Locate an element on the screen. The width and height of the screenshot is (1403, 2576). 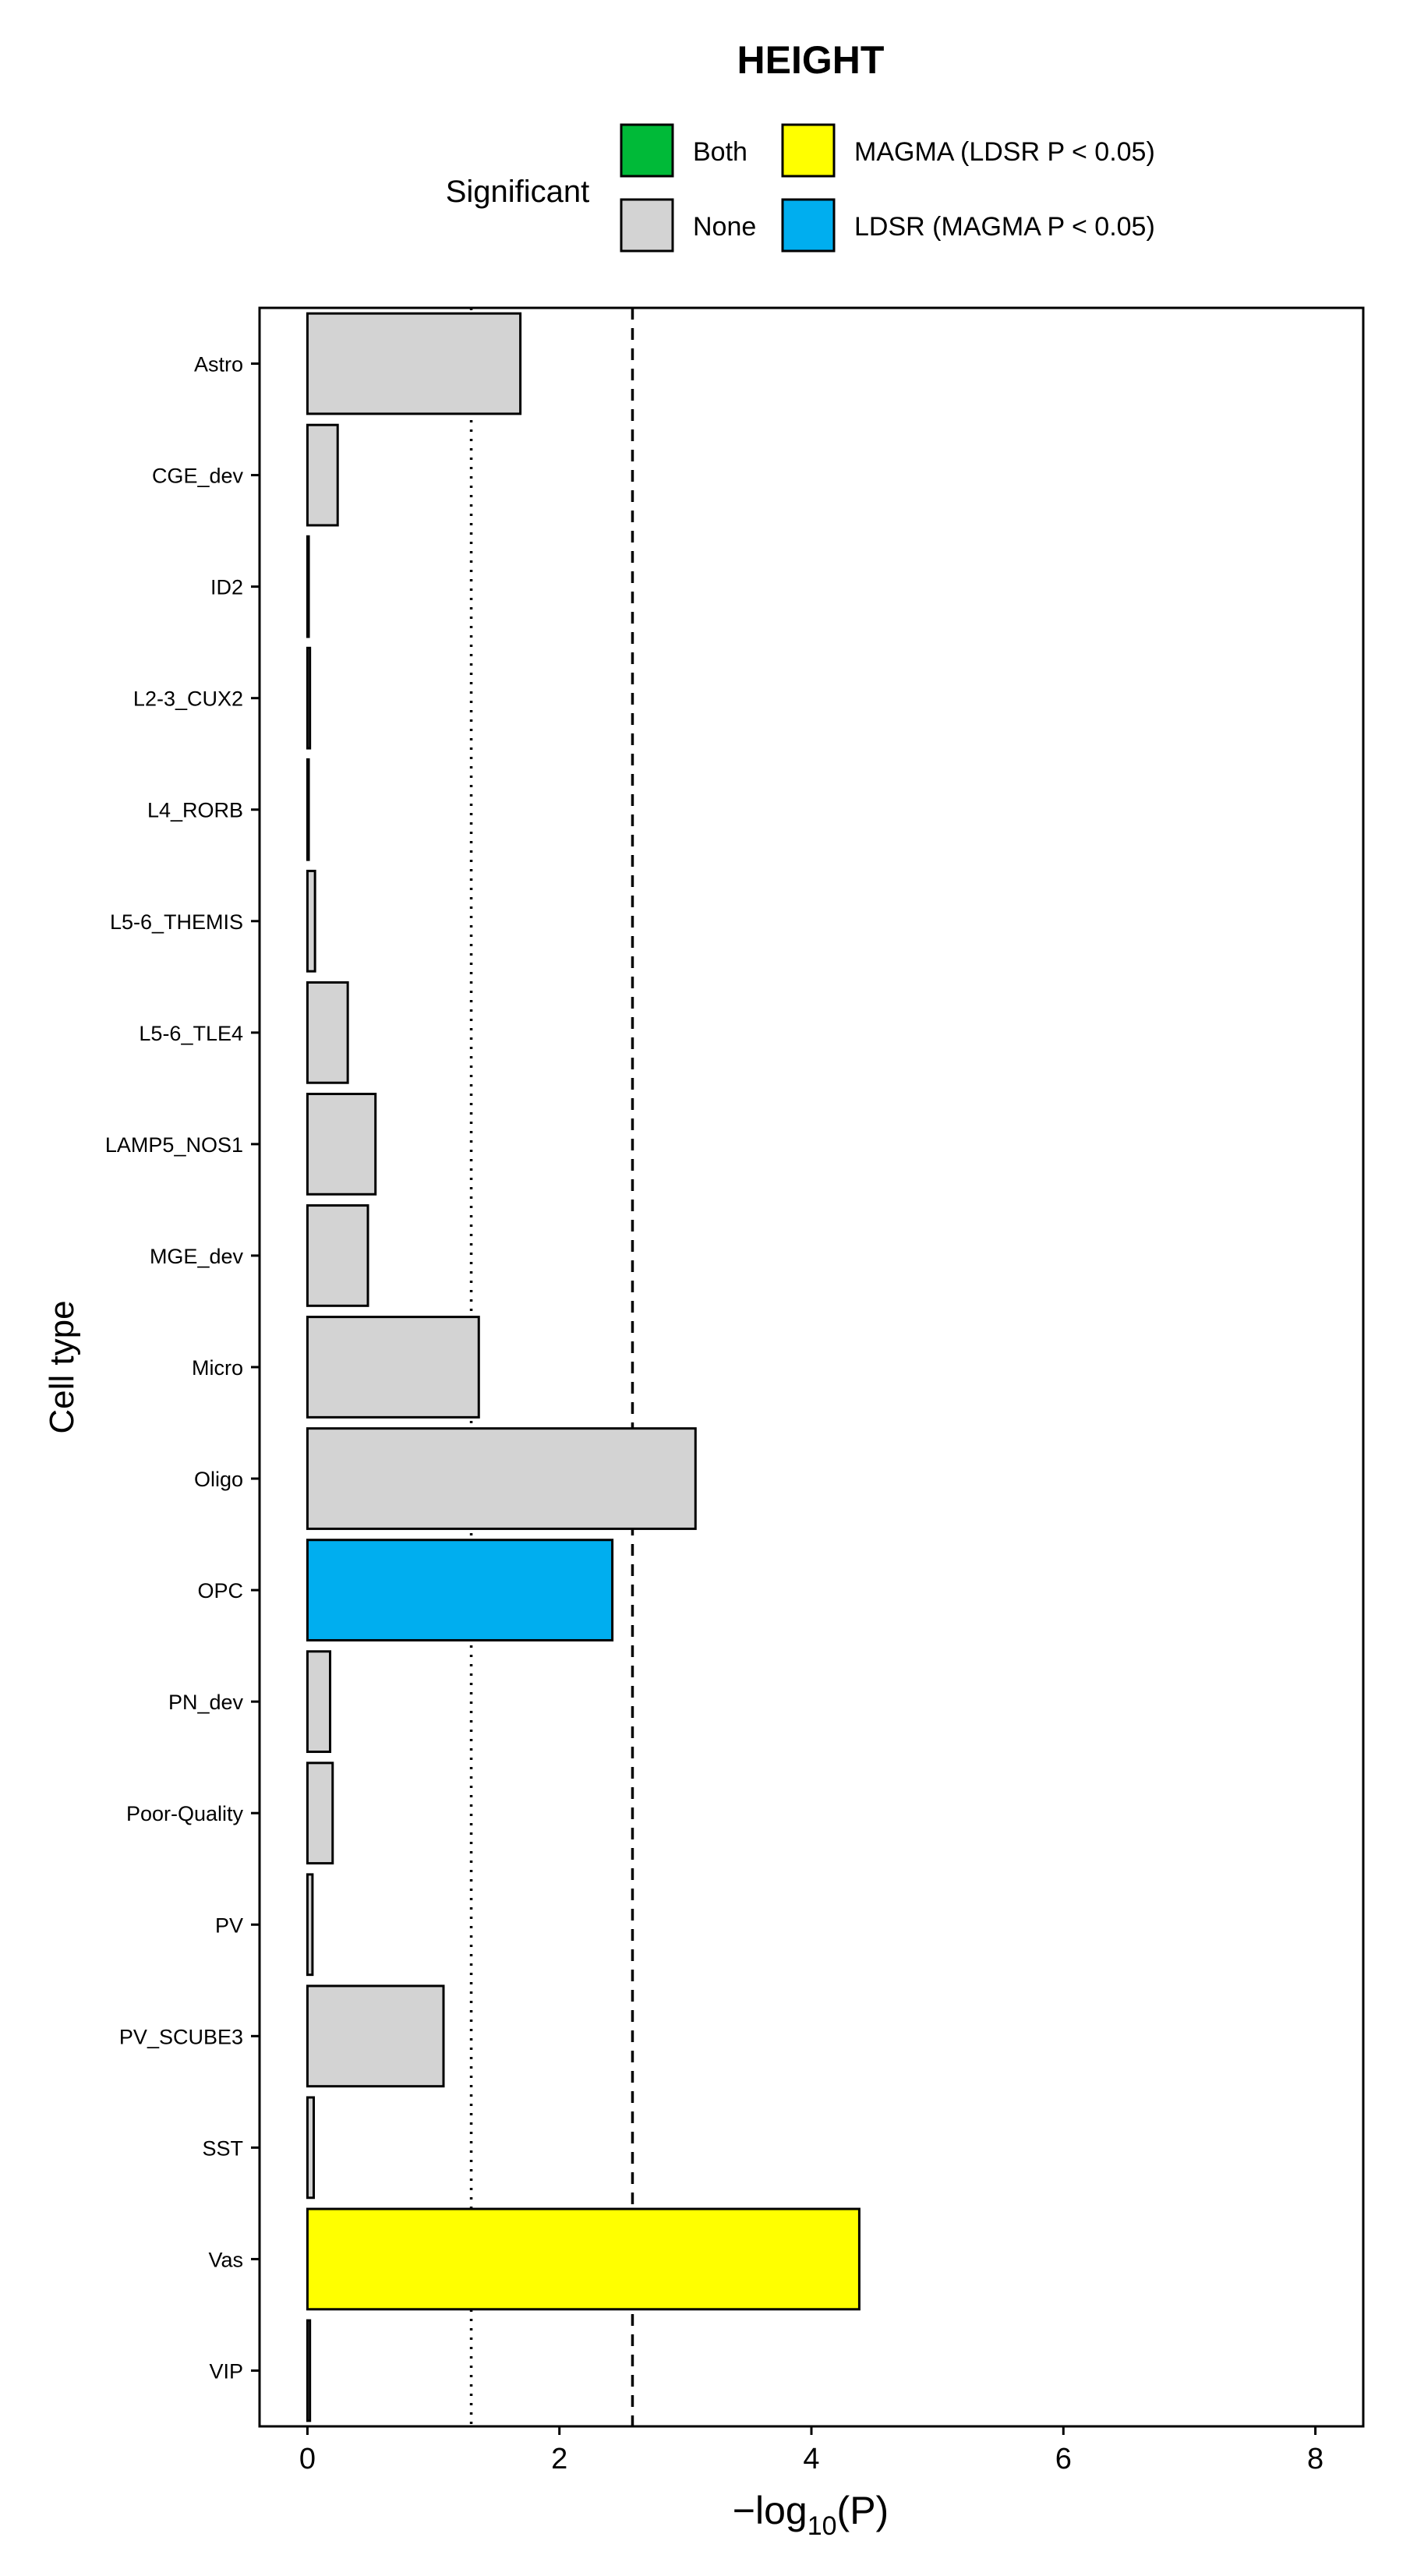
bar-Micro is located at coordinates (393, 1367).